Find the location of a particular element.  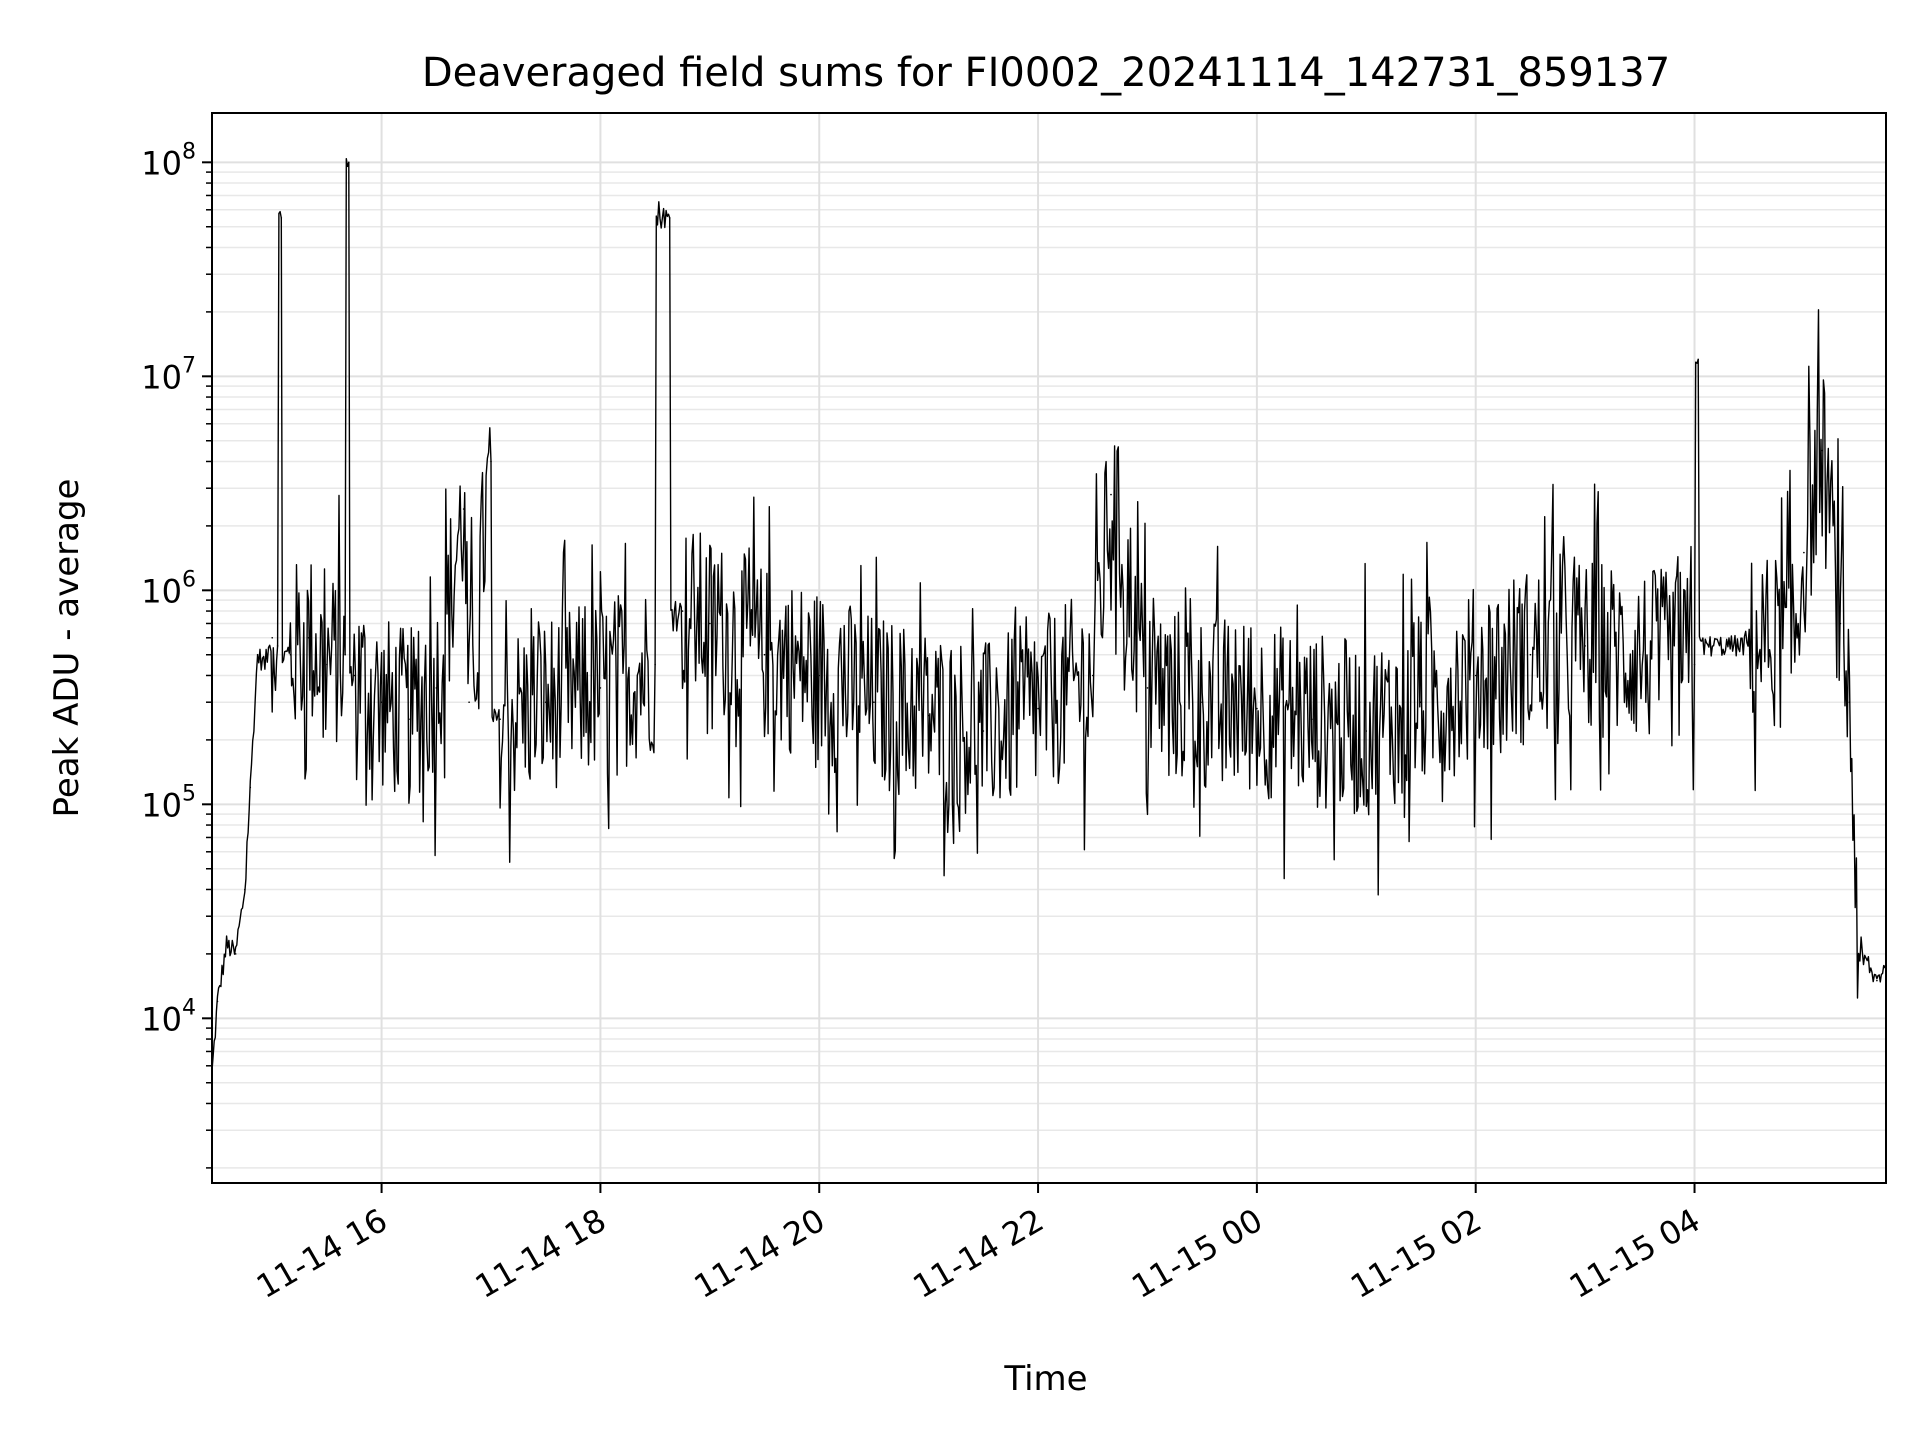

y-tick-label: 10⁴ is located at coordinates (168, 1016).